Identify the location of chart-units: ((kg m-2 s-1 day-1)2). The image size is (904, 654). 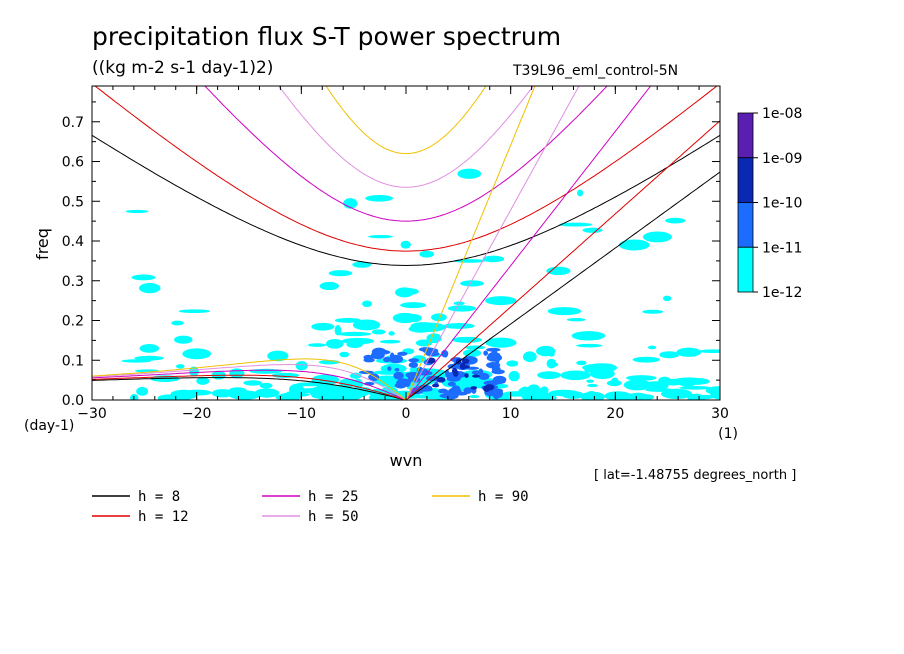
(183, 68).